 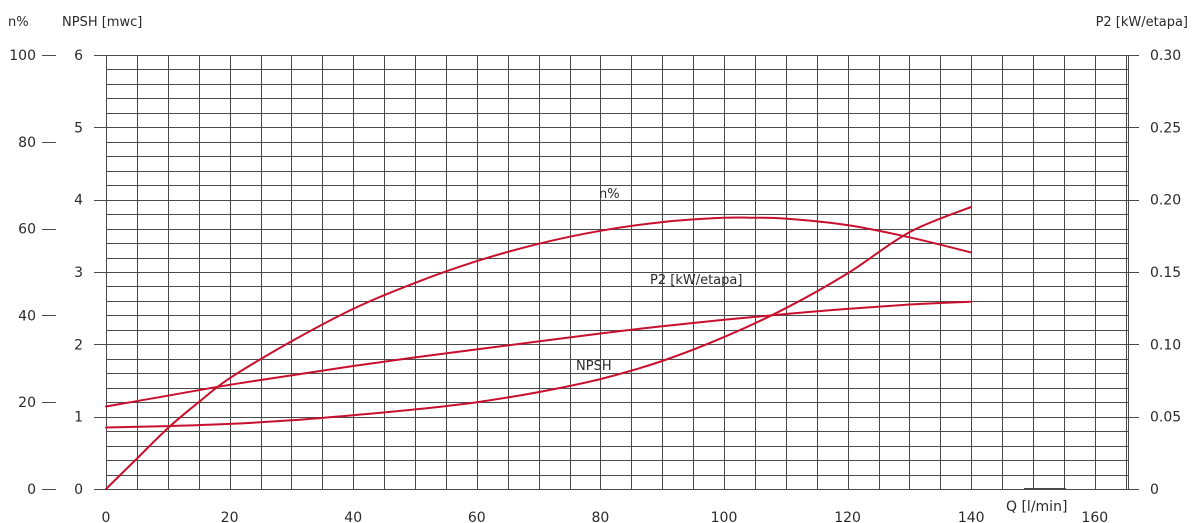 I want to click on power-axis-header: P2 [kW/etapa], so click(x=1142, y=22).